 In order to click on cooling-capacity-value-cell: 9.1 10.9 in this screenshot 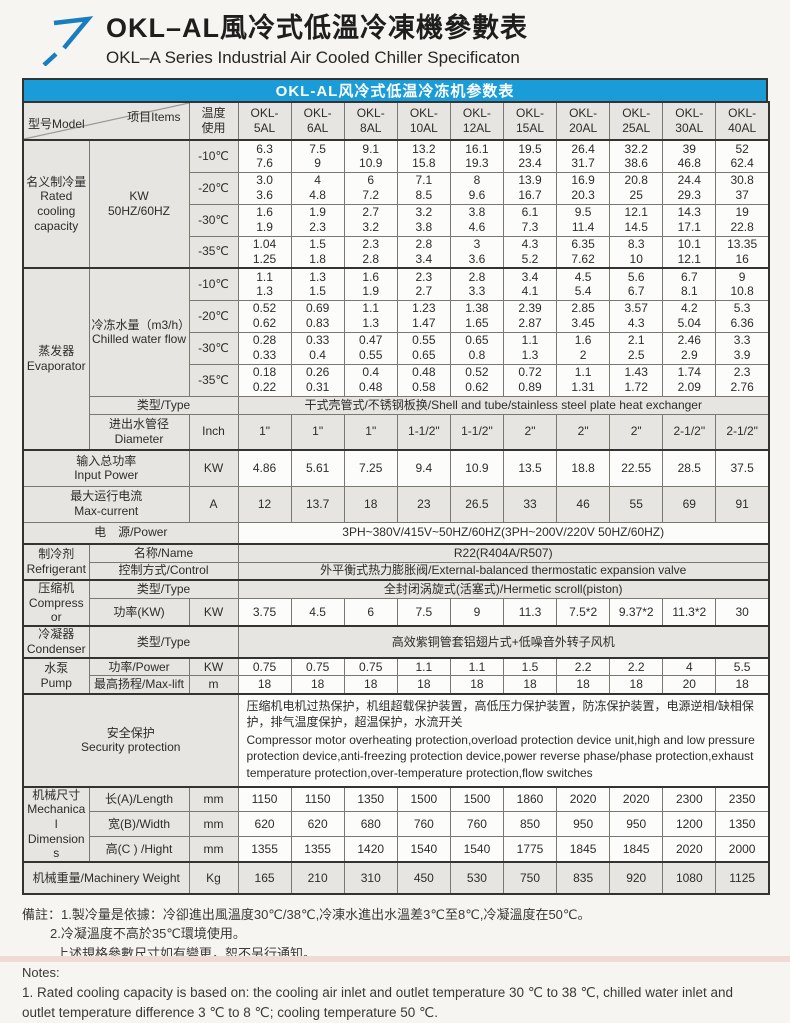, I will do `click(370, 156)`.